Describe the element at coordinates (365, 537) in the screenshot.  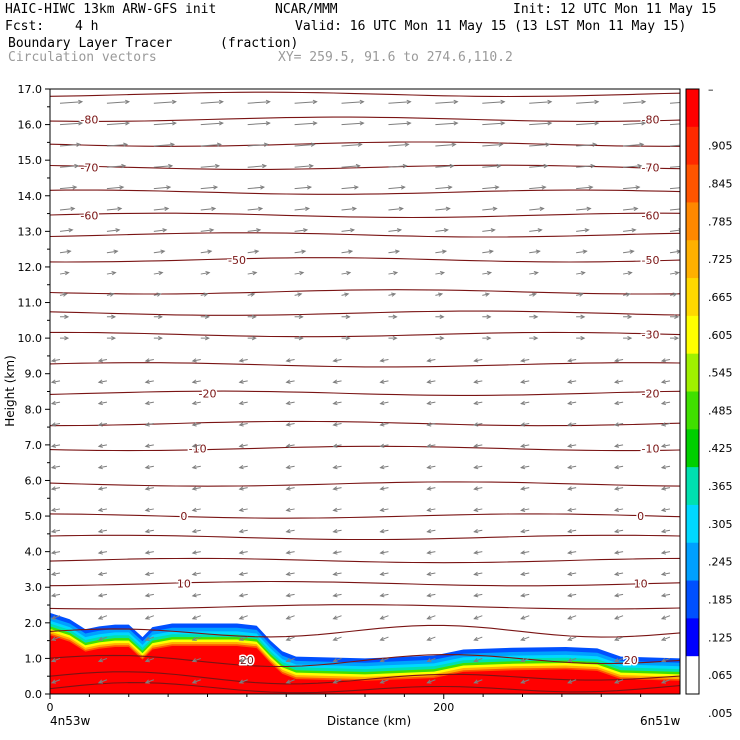
I see `contour-line` at that location.